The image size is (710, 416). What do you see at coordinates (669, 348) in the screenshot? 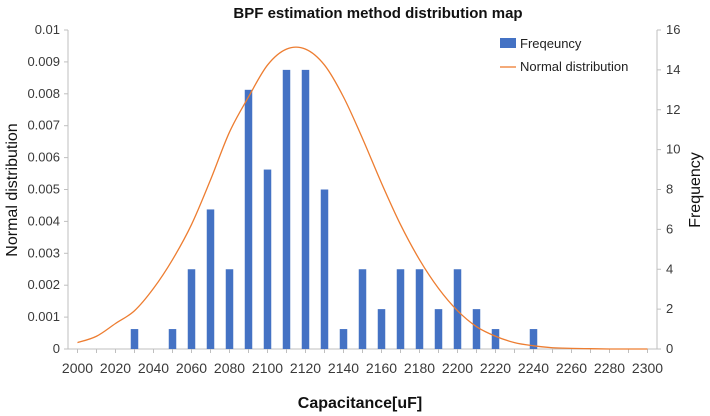
I see `y-right-tick-label: 0` at bounding box center [669, 348].